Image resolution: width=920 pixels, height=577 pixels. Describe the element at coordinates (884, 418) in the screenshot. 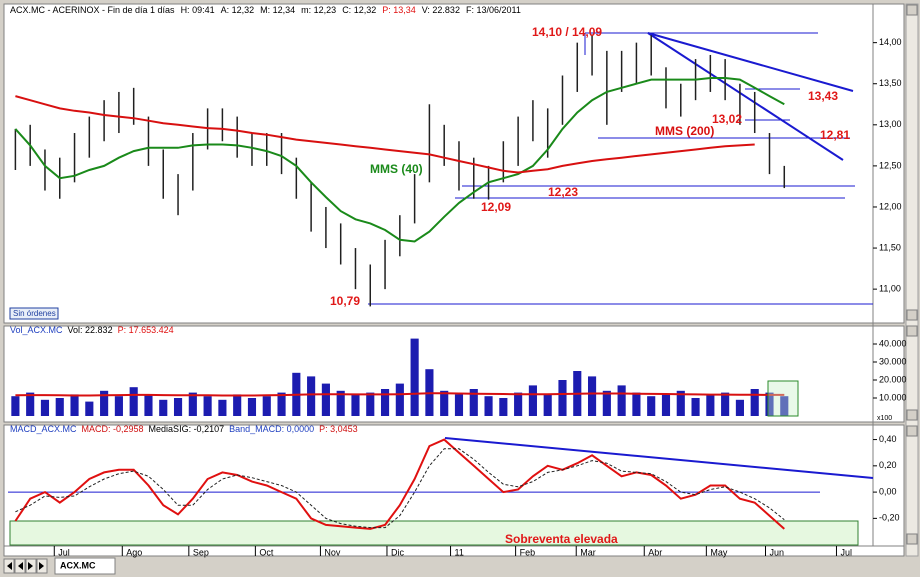

I see `scale-label: x100` at that location.